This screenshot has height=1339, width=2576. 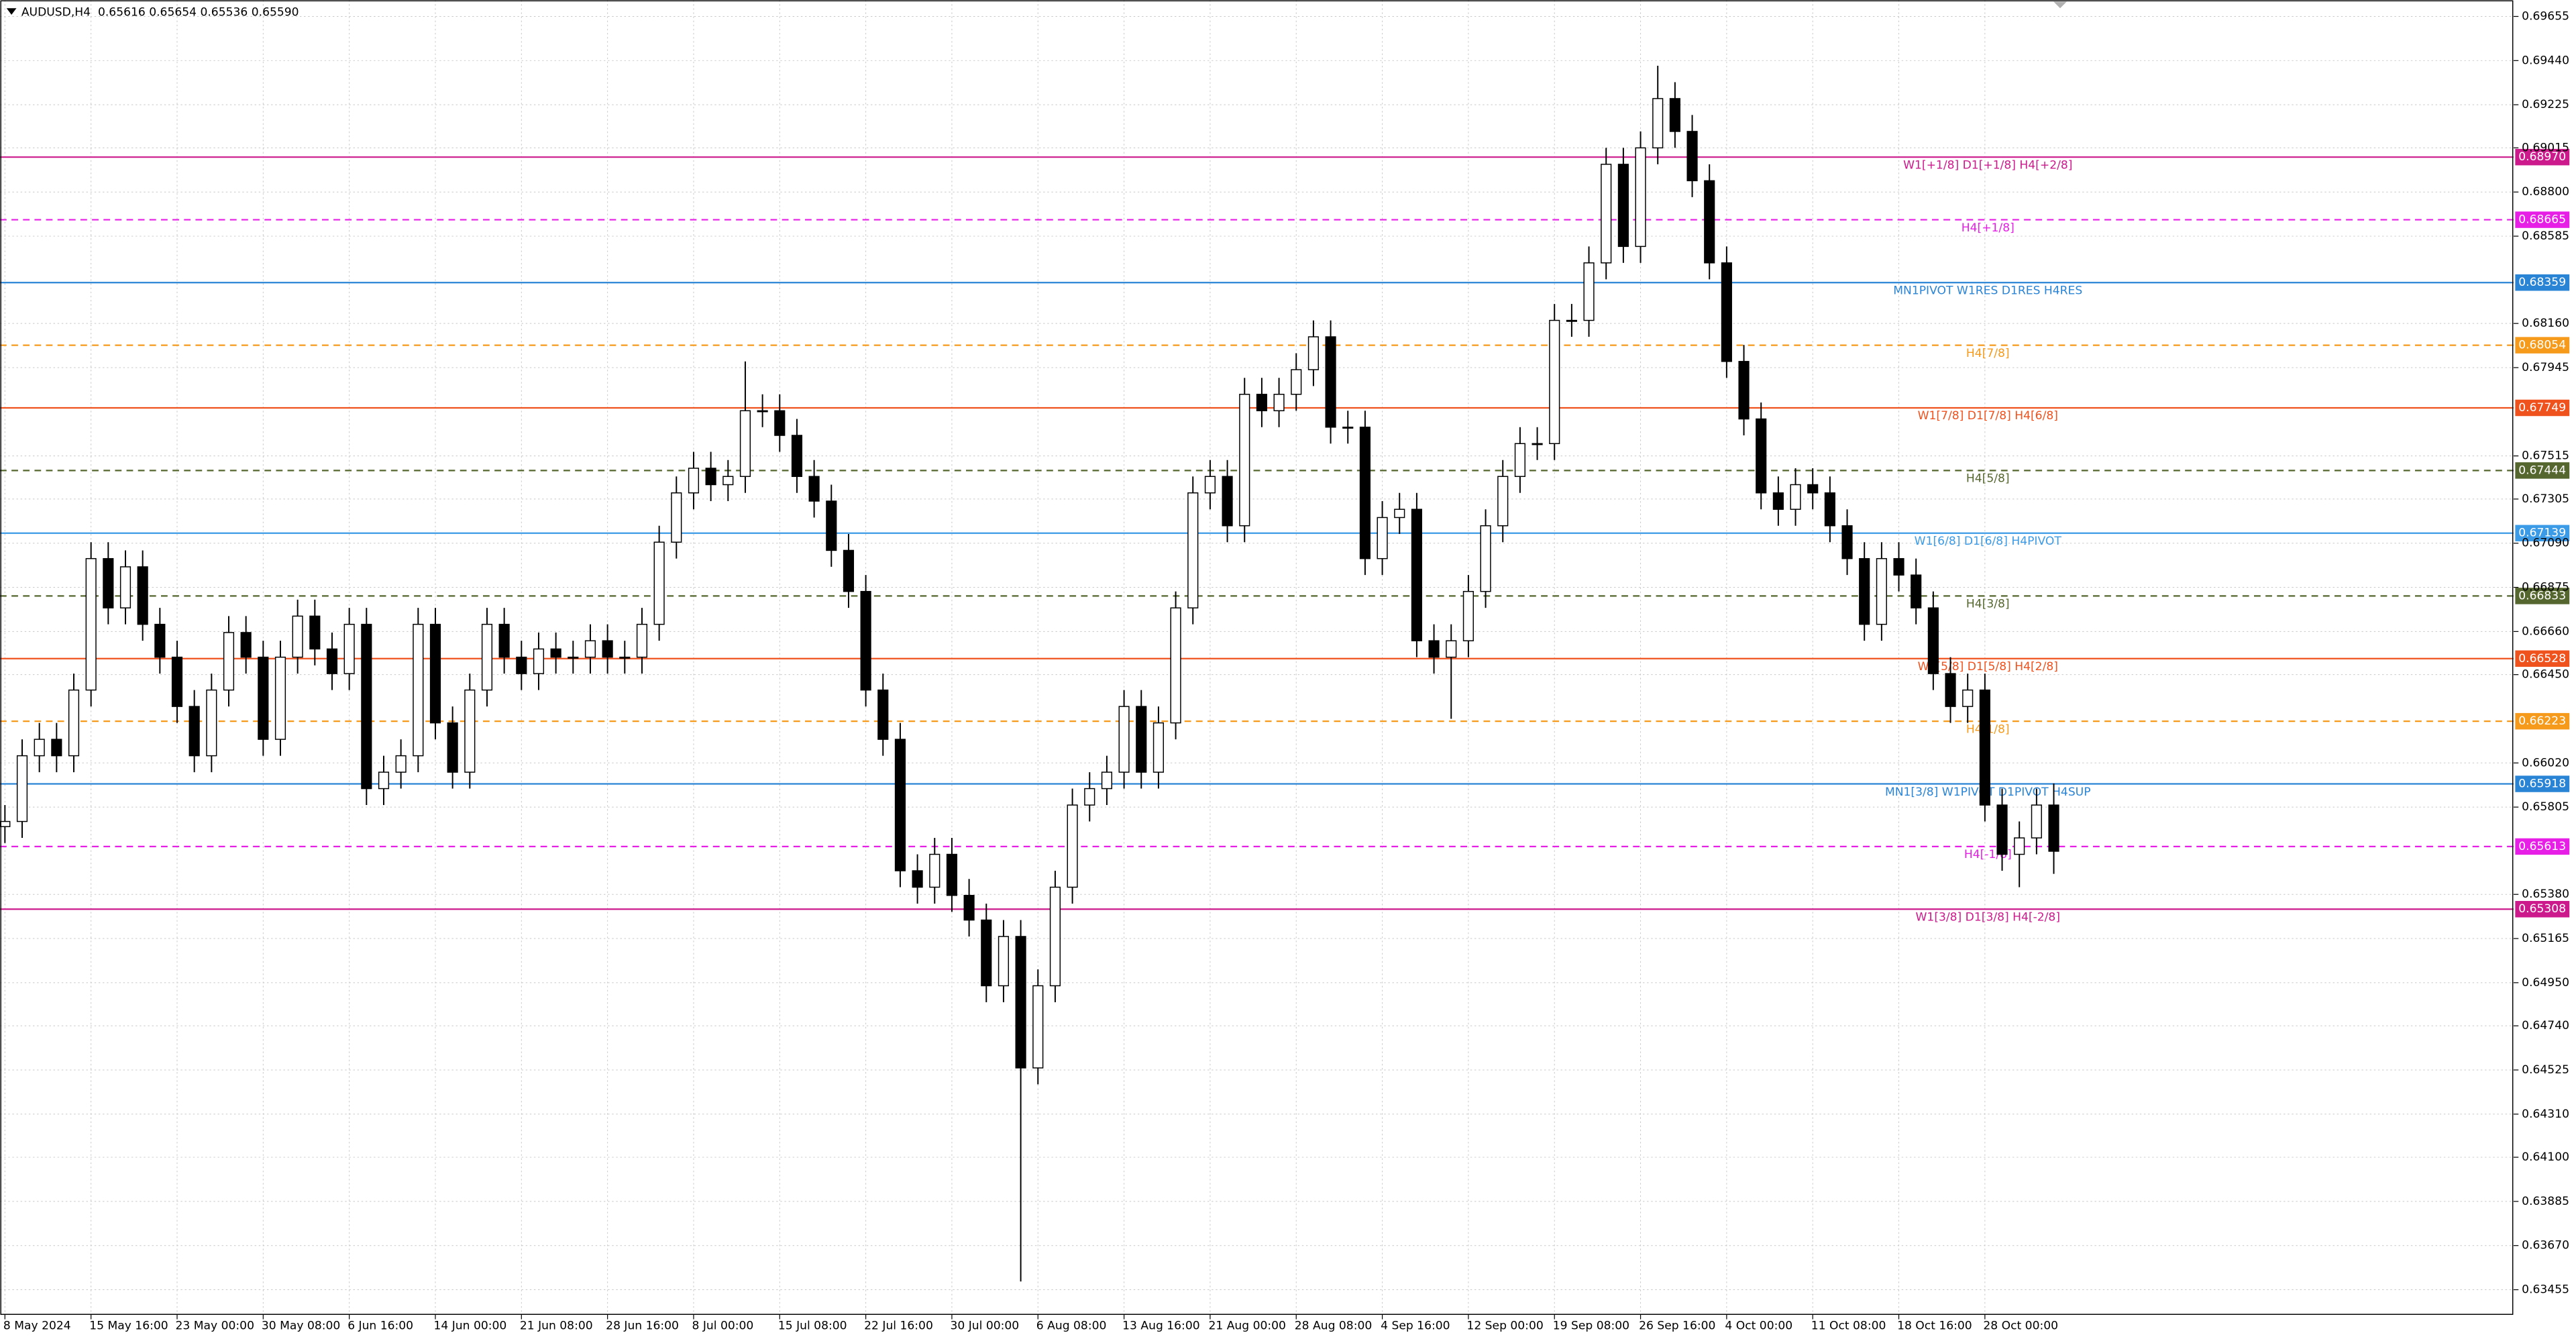 What do you see at coordinates (1160, 1325) in the screenshot?
I see `x-tick-label: 13 Aug 16:00` at bounding box center [1160, 1325].